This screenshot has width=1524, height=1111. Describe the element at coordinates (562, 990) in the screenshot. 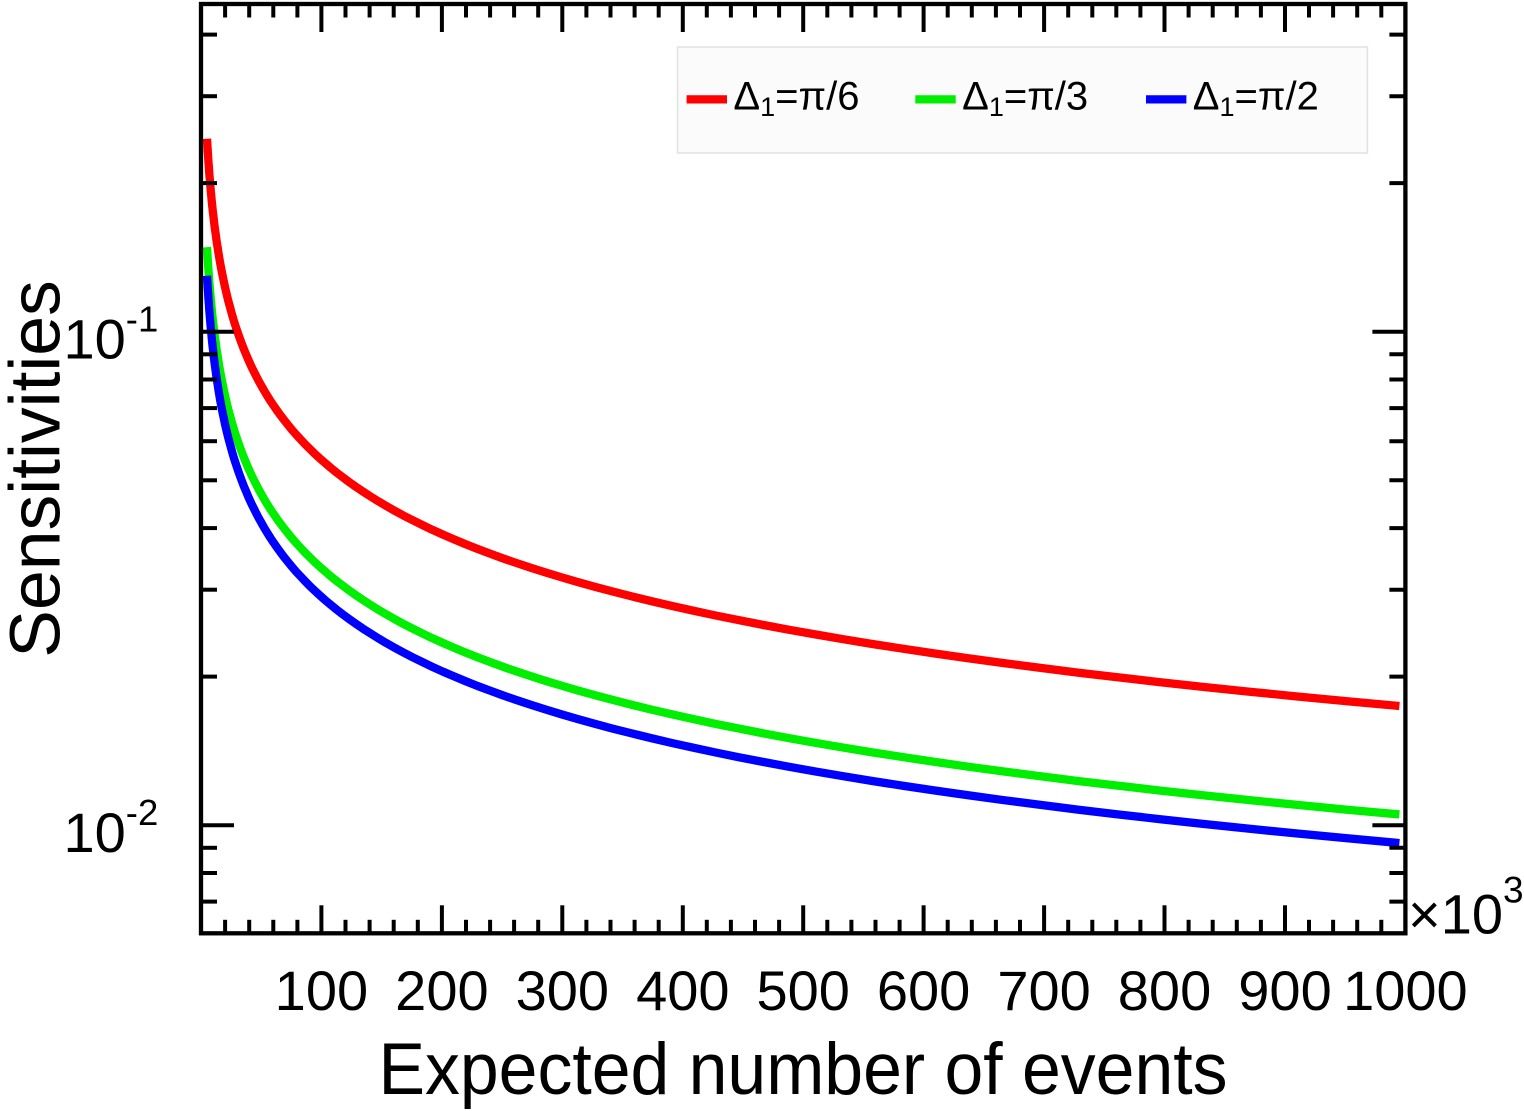

I see `svg-text: 300` at that location.